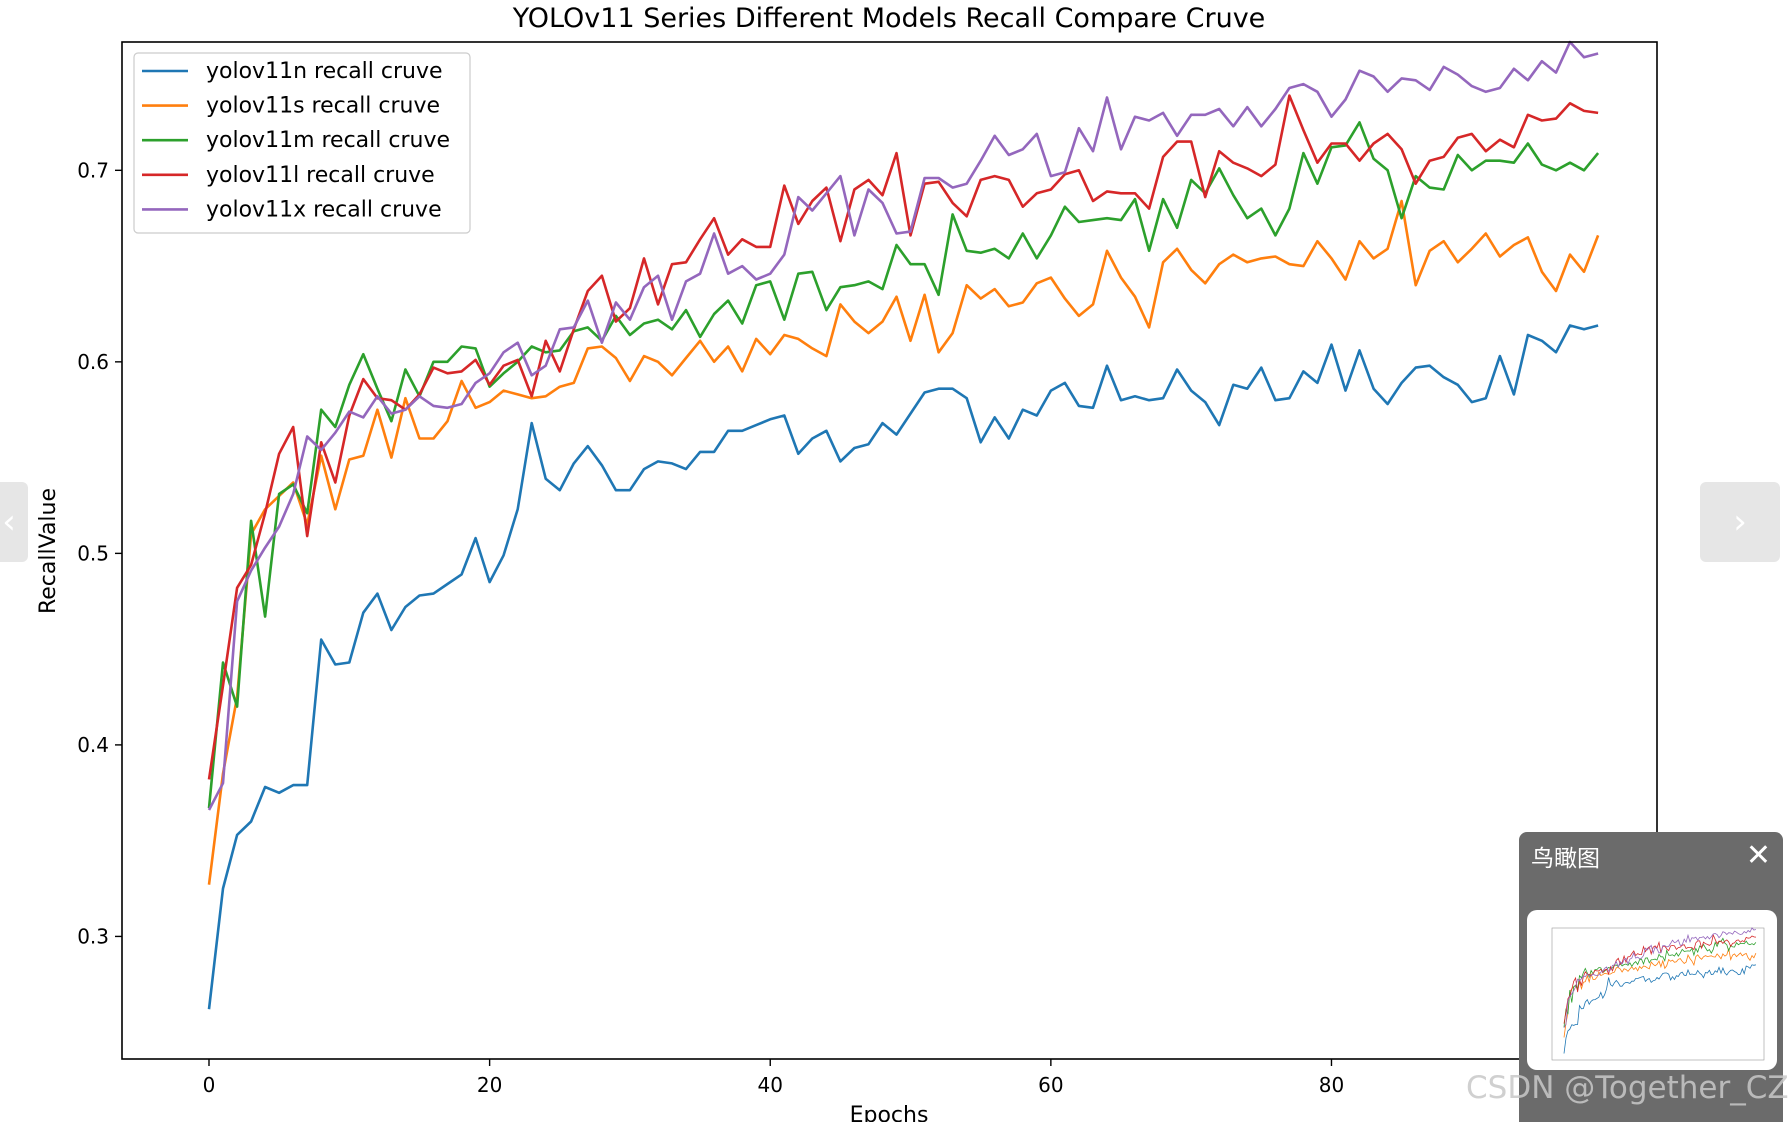 The height and width of the screenshot is (1122, 1792). Describe the element at coordinates (1565, 859) in the screenshot. I see `minimap-title: 鸟瞰图` at that location.